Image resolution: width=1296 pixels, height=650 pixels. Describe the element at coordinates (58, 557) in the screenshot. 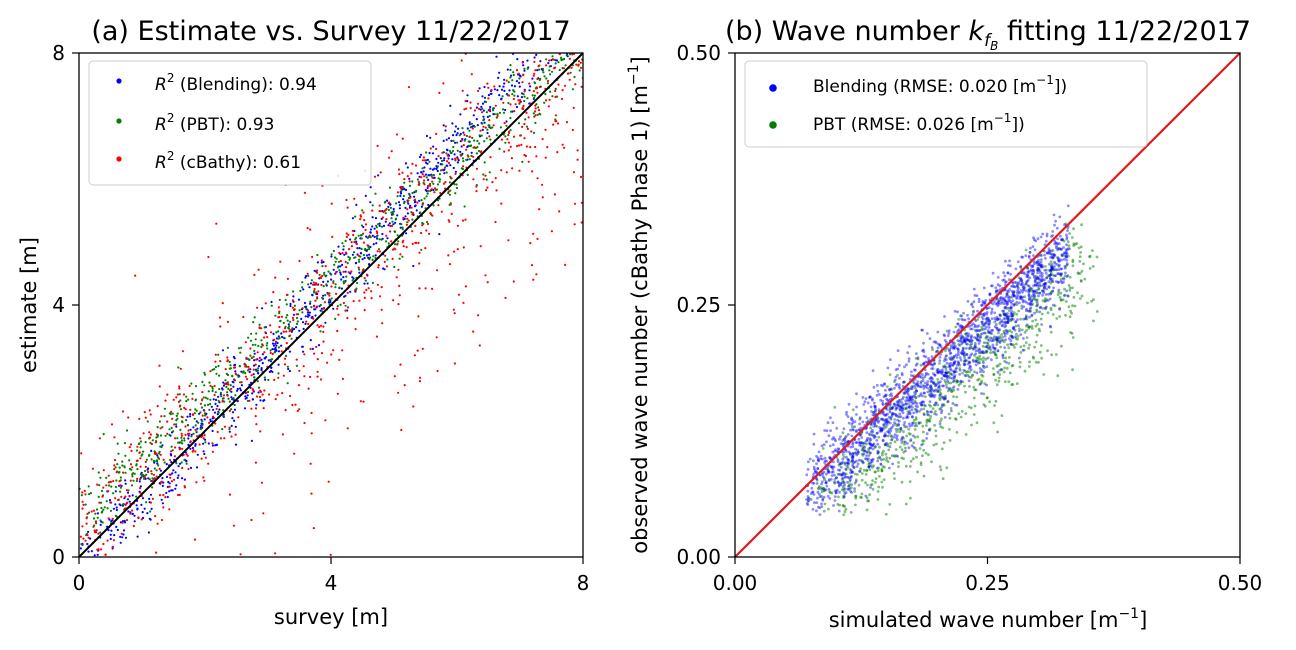

I see `panel-a-ytick-label-0: 0` at that location.